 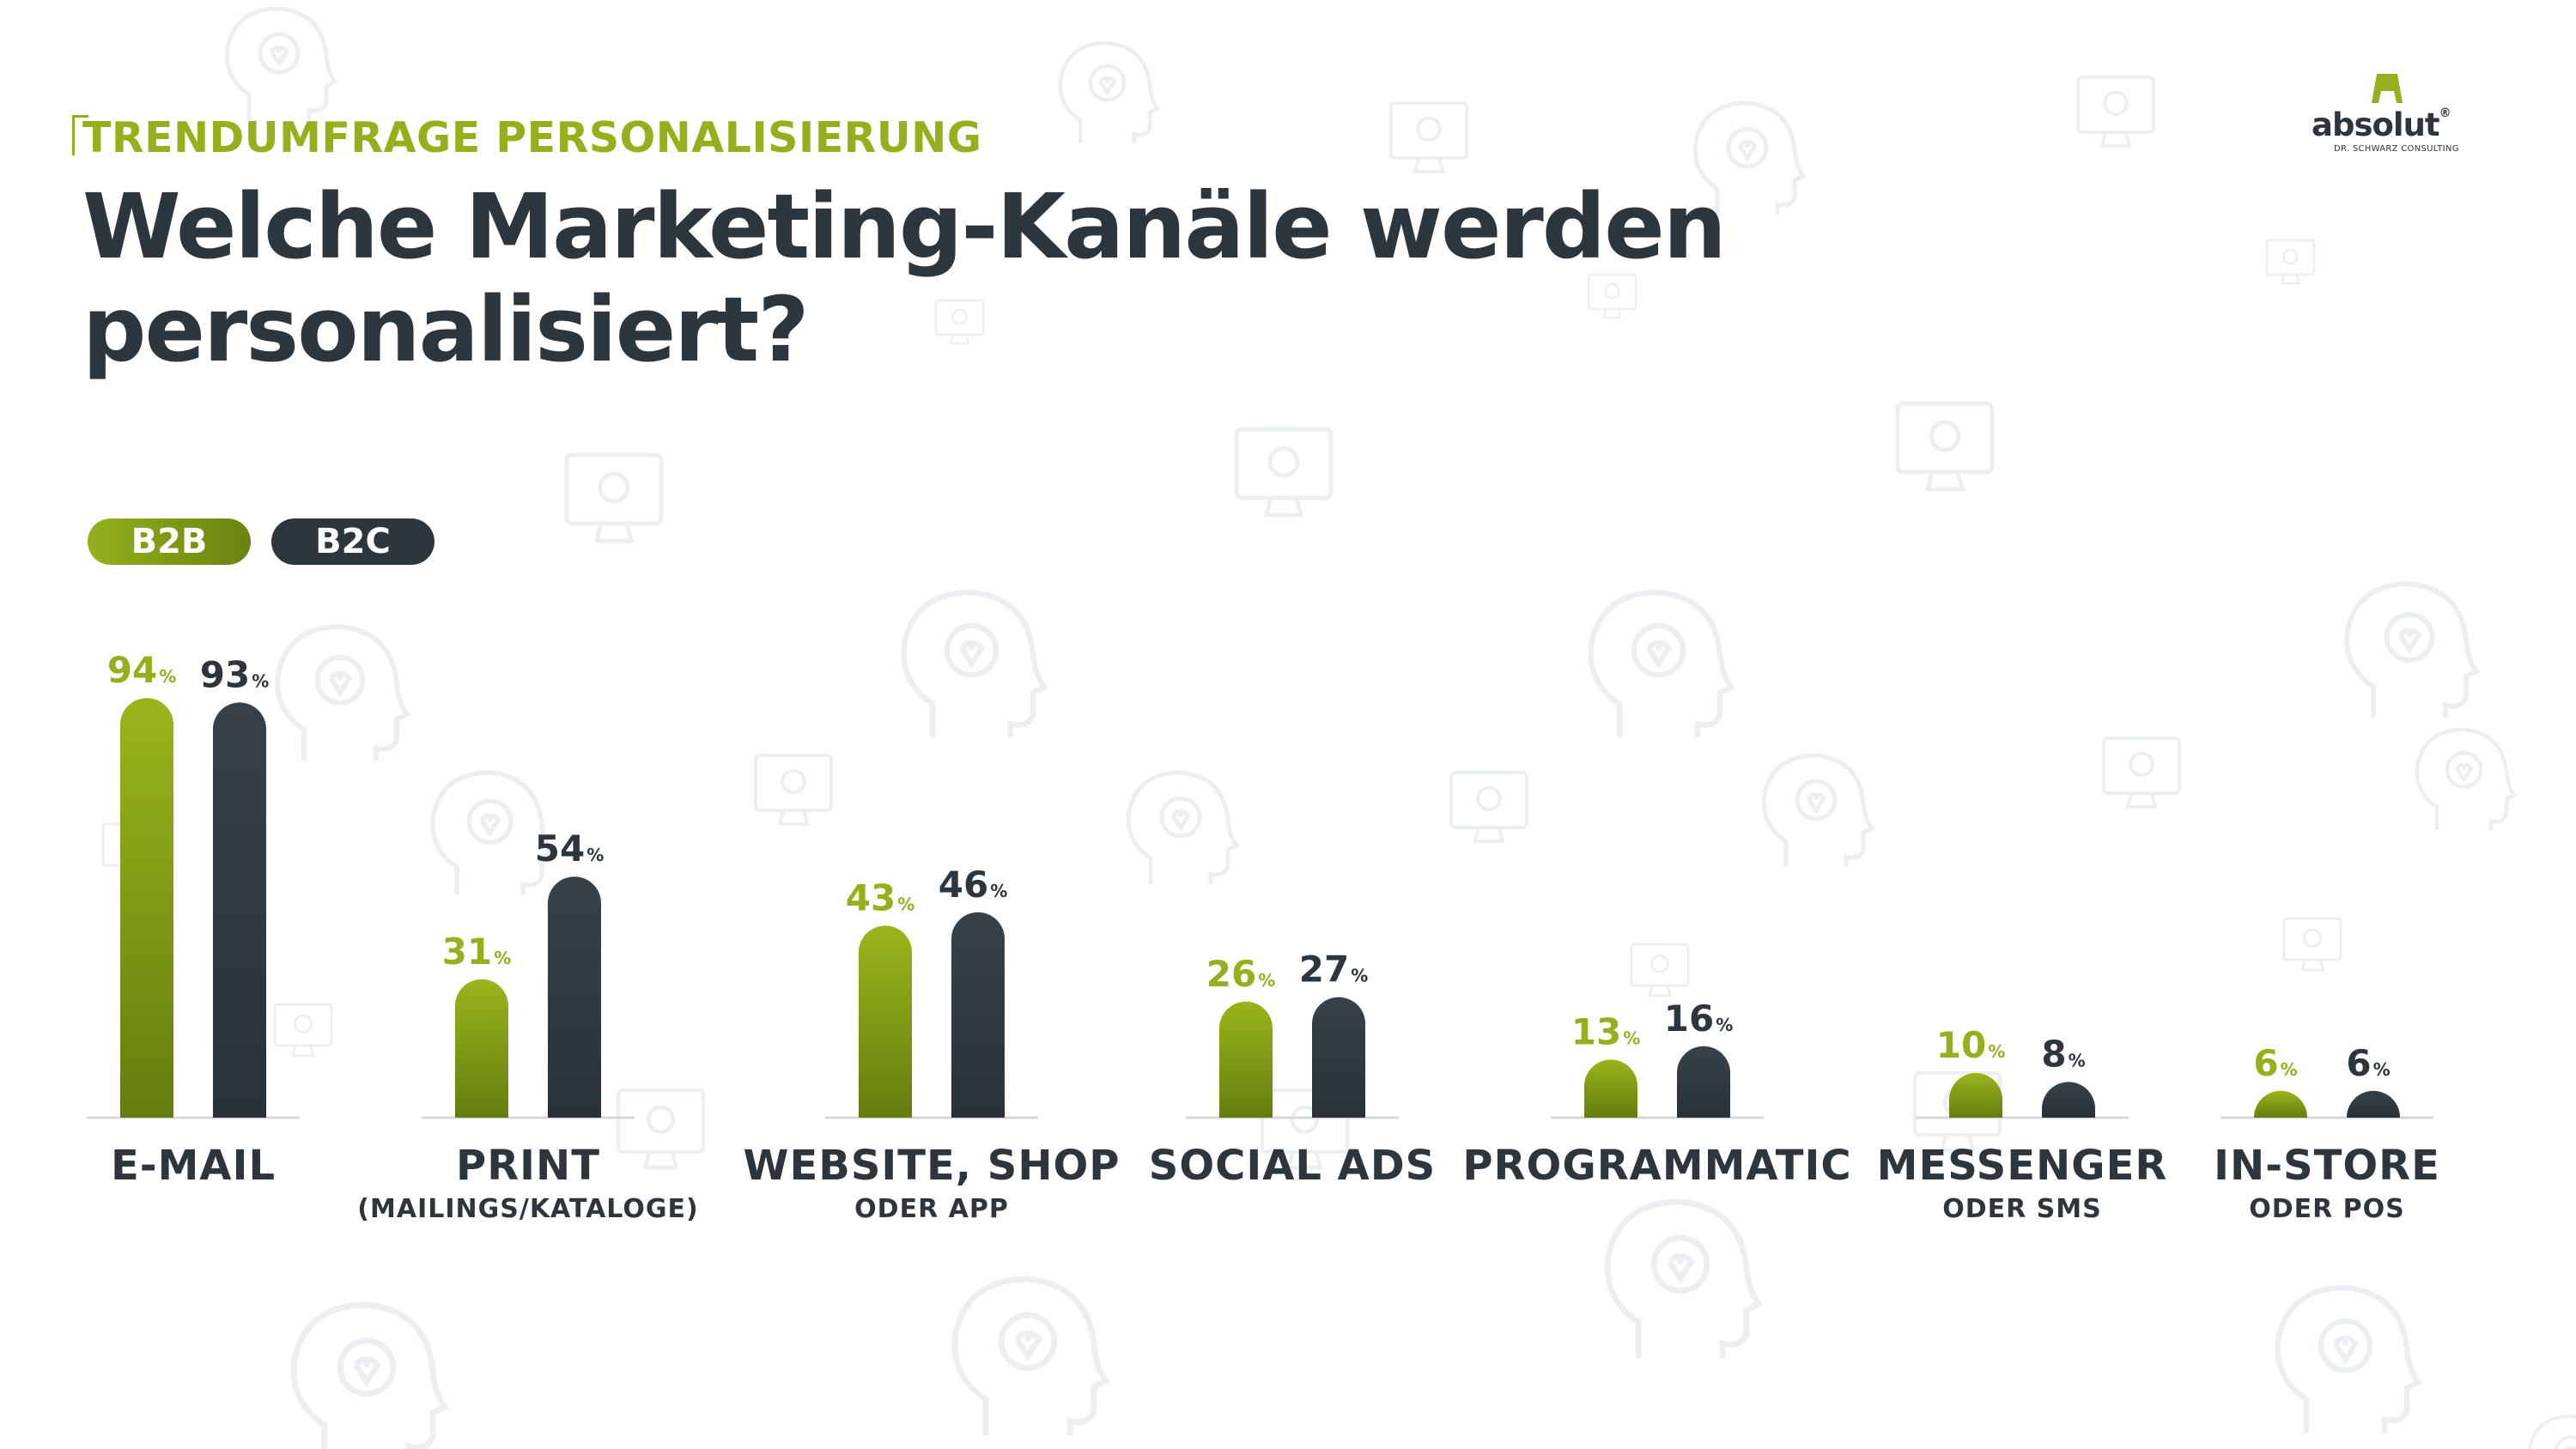 What do you see at coordinates (932, 1044) in the screenshot?
I see `category-group: 43% 46 % WEBSITE, SHOP ODER APP` at bounding box center [932, 1044].